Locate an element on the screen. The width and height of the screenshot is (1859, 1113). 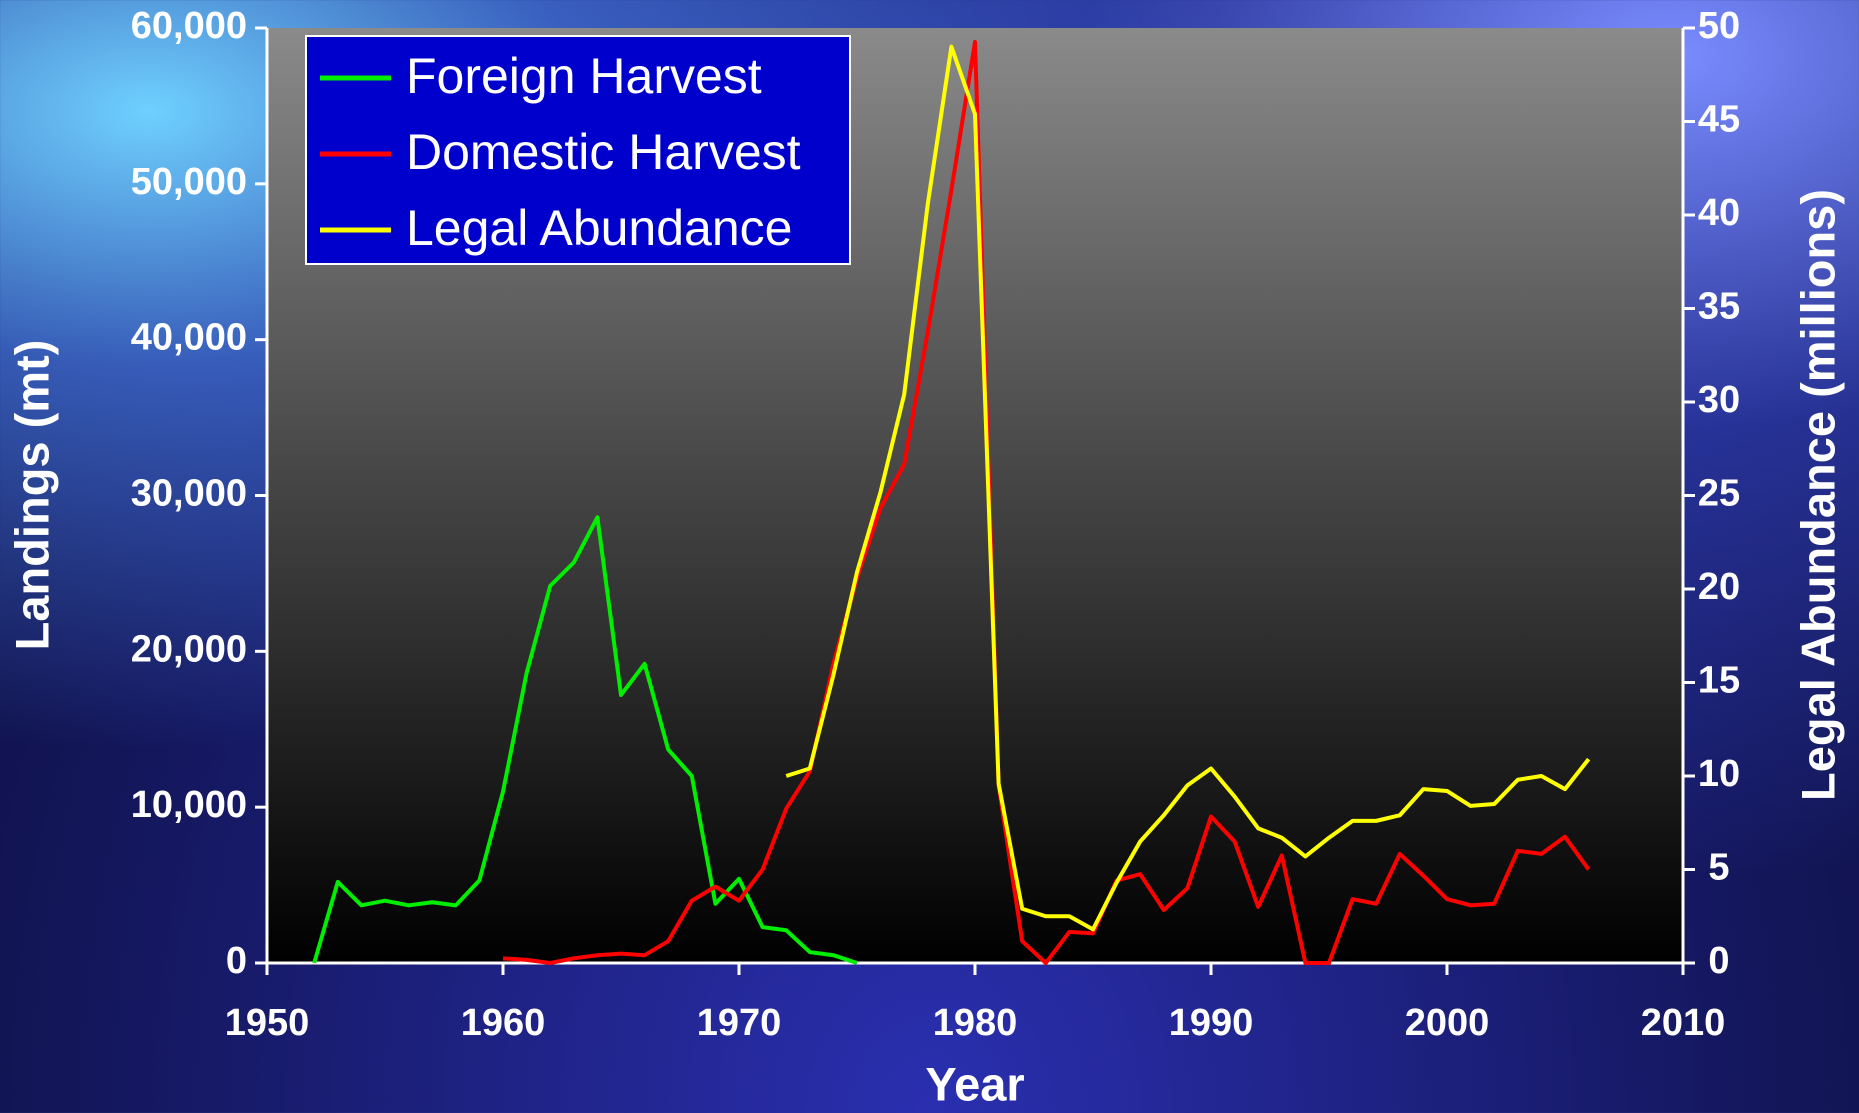
y2-tick-label: 5 is located at coordinates (1718, 868).